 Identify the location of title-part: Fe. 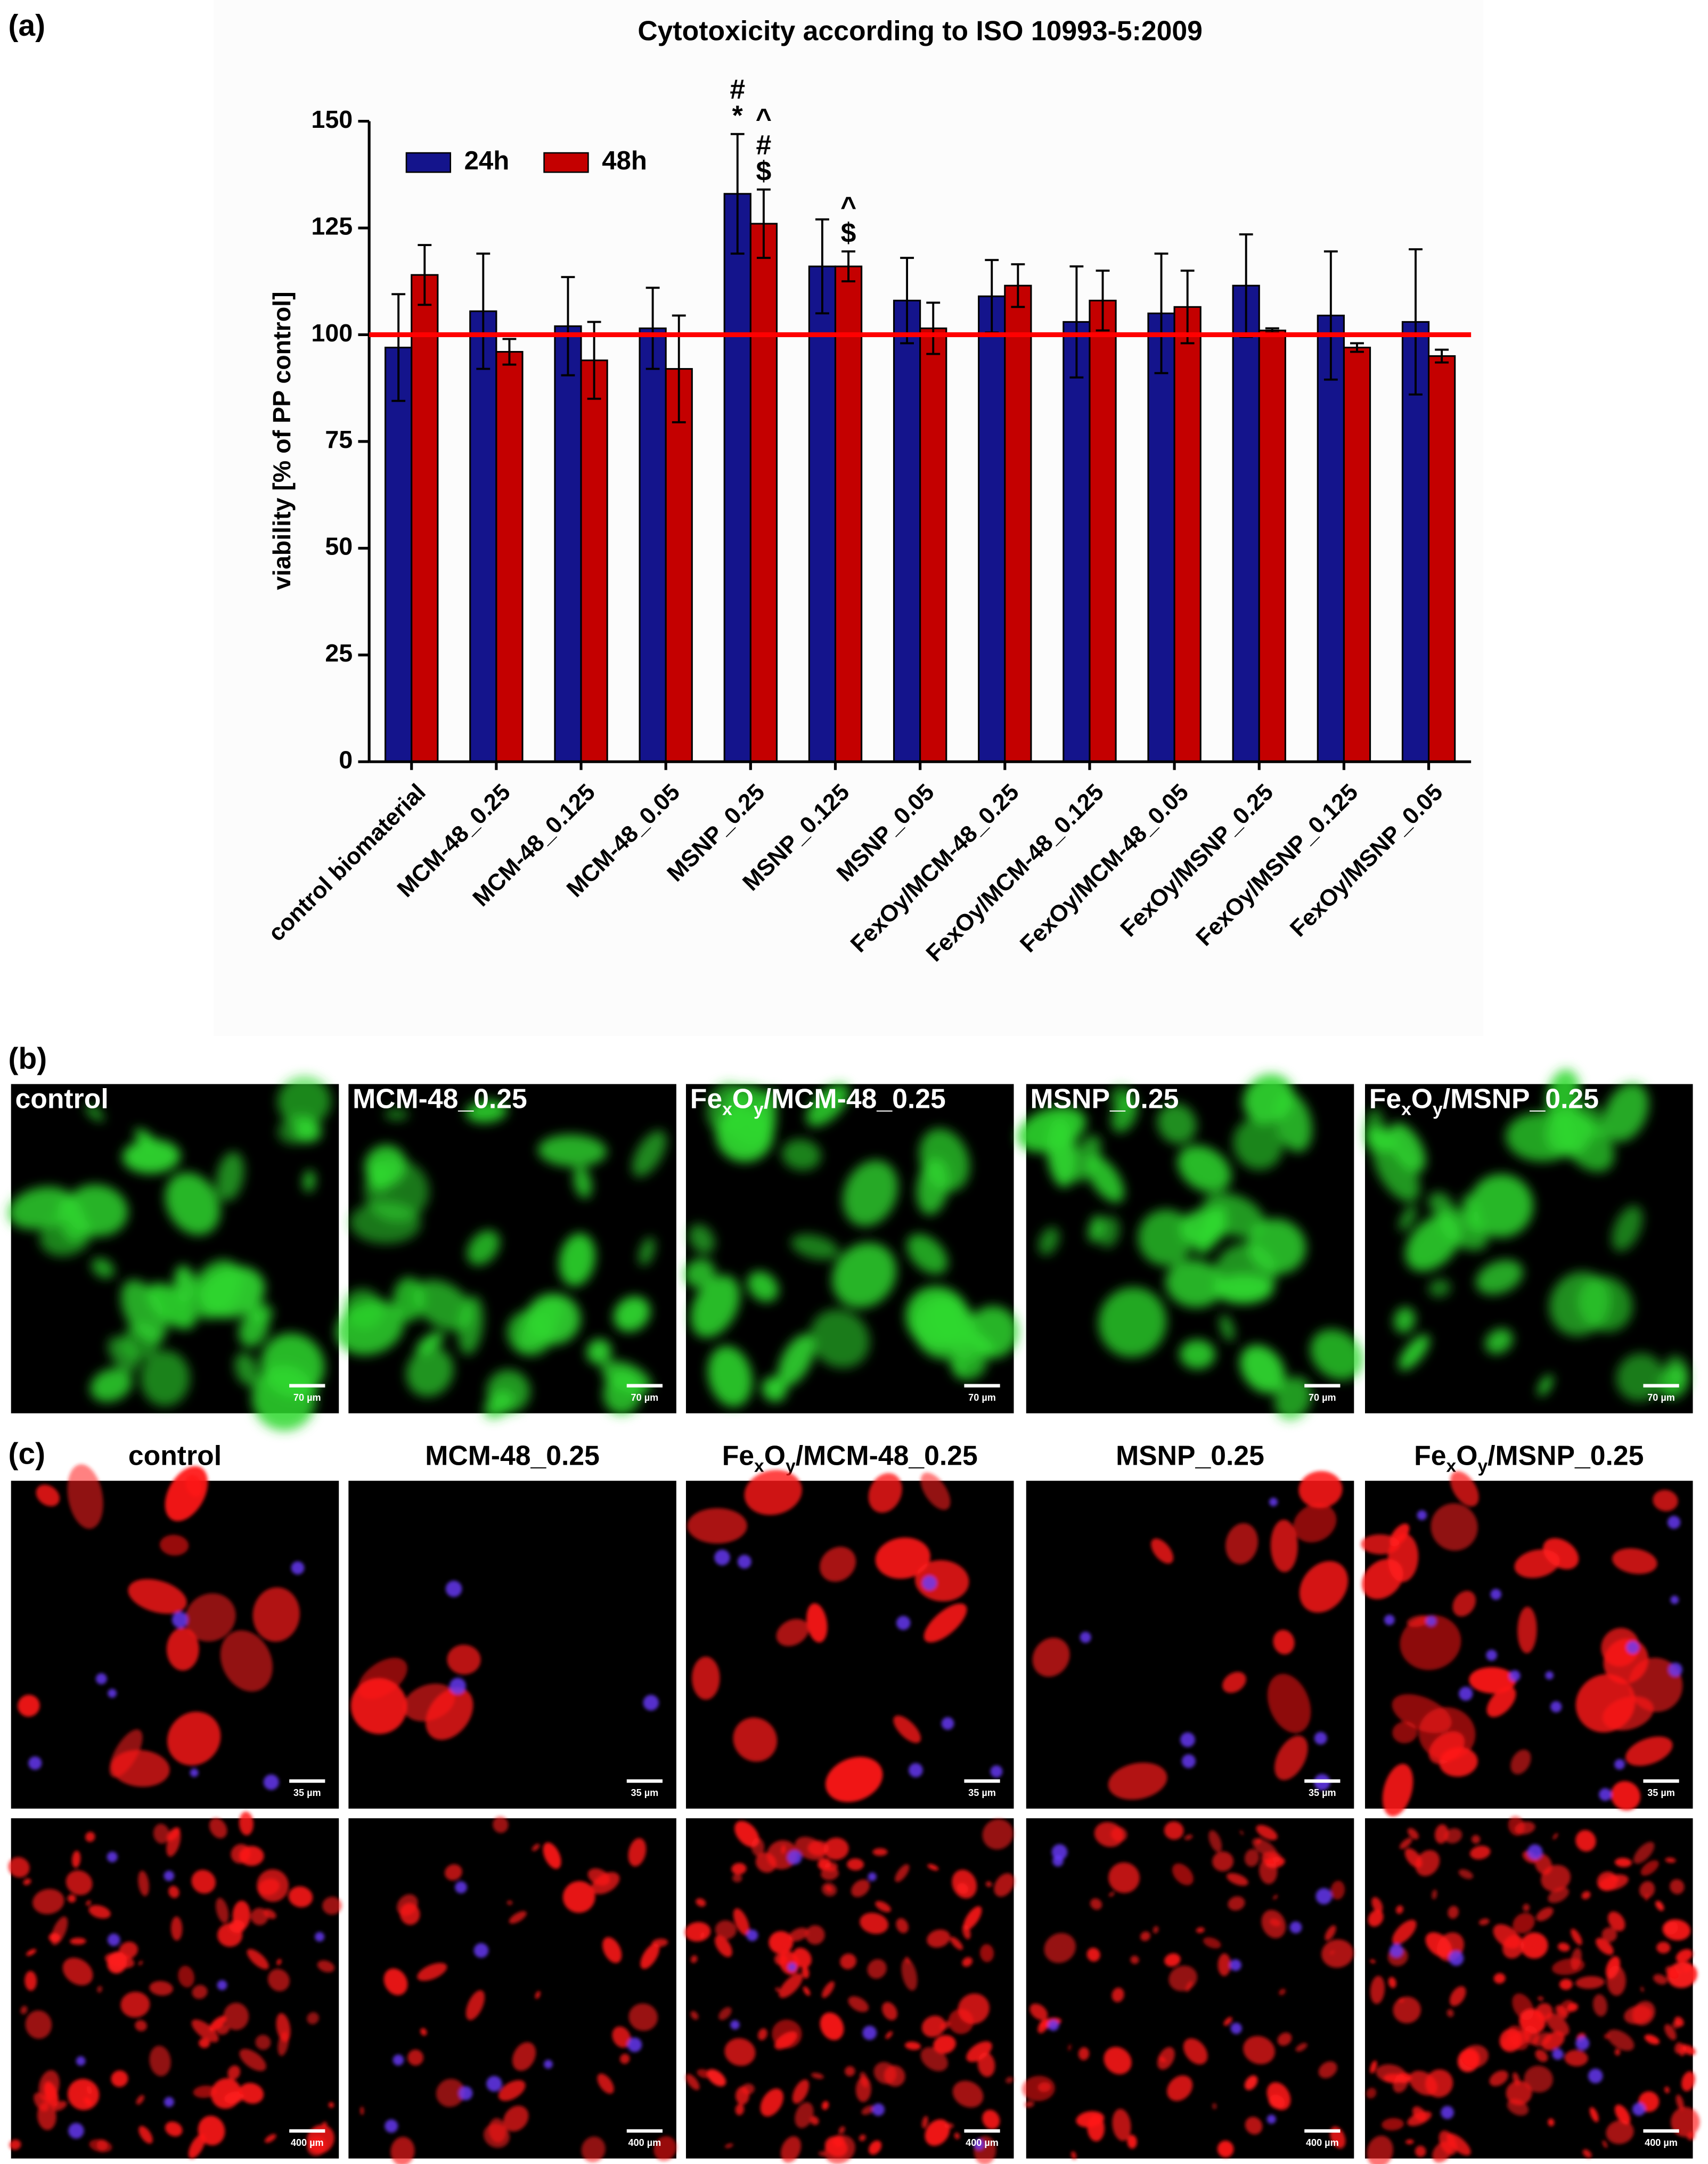
(738, 1455).